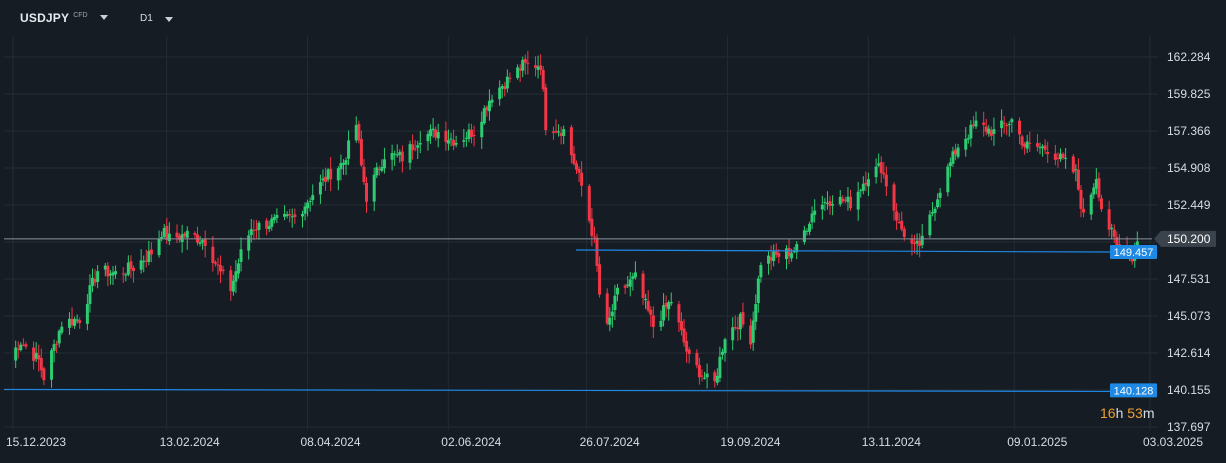 This screenshot has height=463, width=1226. What do you see at coordinates (471, 442) in the screenshot?
I see `x-axis-tick-label: 02.06.2024` at bounding box center [471, 442].